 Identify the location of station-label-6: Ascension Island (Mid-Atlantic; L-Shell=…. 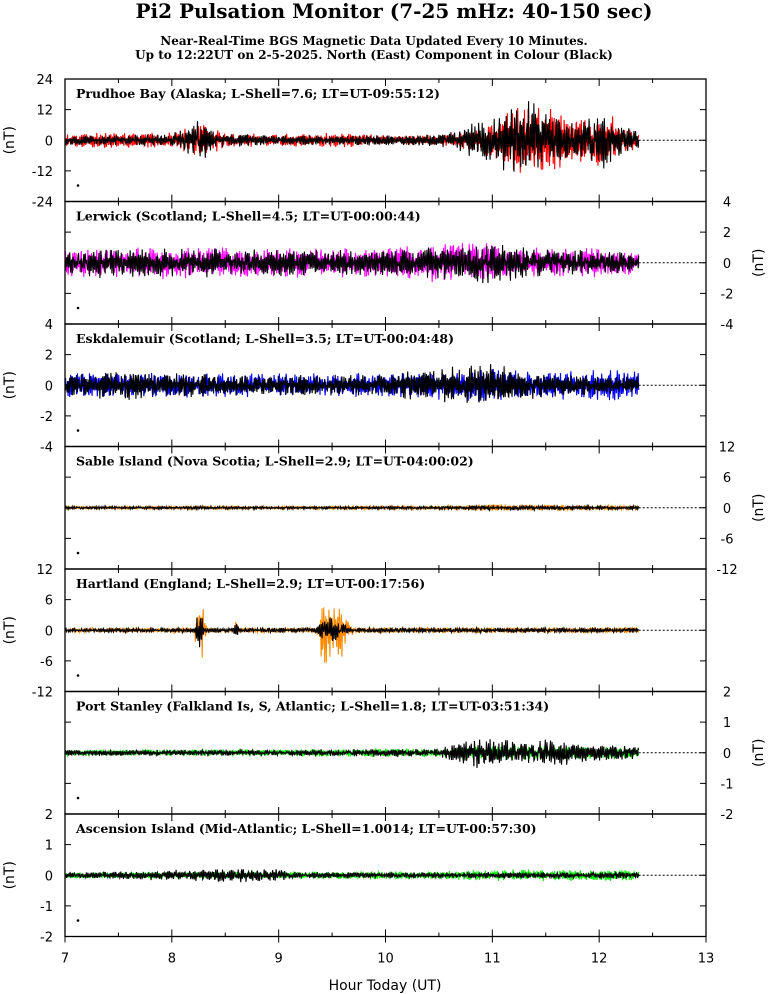
(306, 828).